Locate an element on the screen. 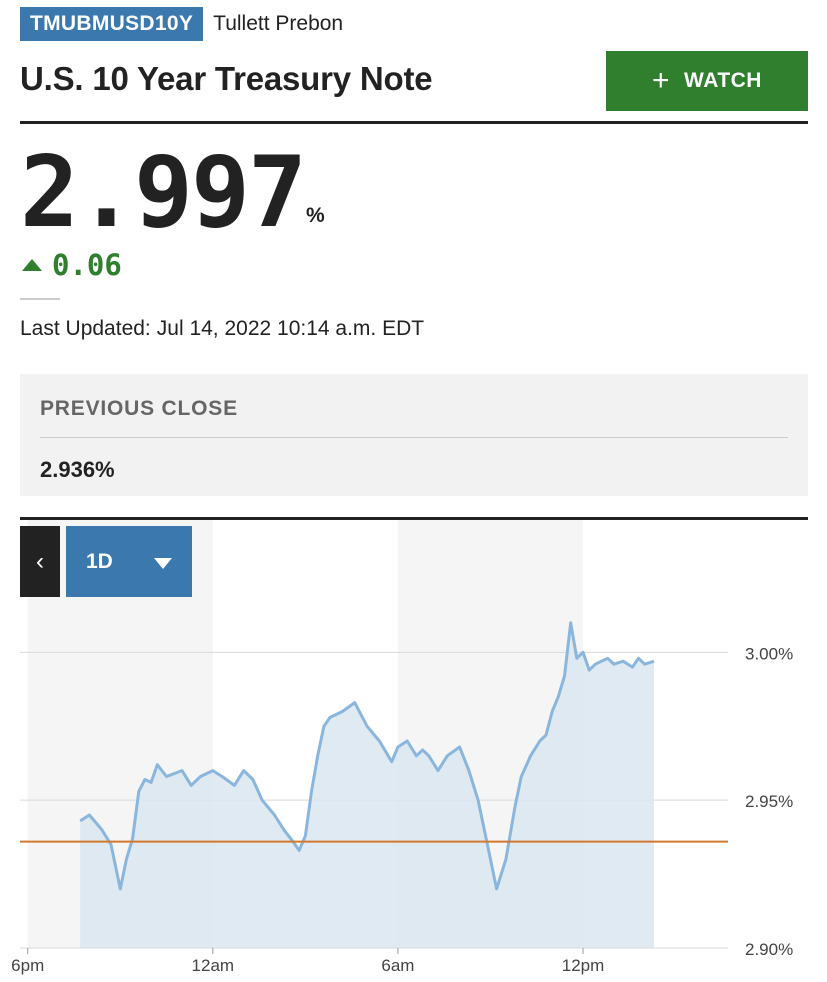 The image size is (827, 982). chevron-left-icon: ‹ is located at coordinates (40, 561).